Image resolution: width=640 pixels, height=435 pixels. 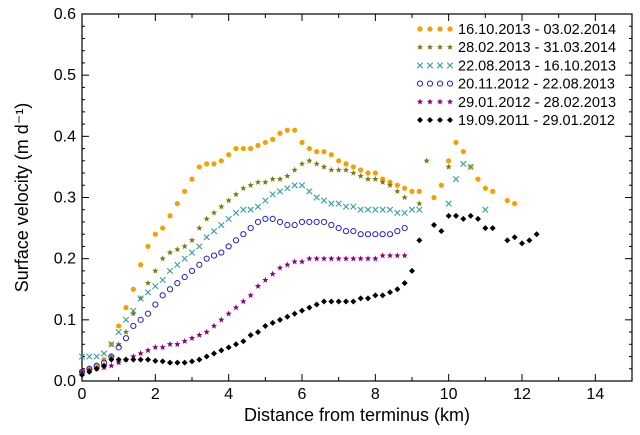 I want to click on x-tick-label: 6, so click(x=302, y=394).